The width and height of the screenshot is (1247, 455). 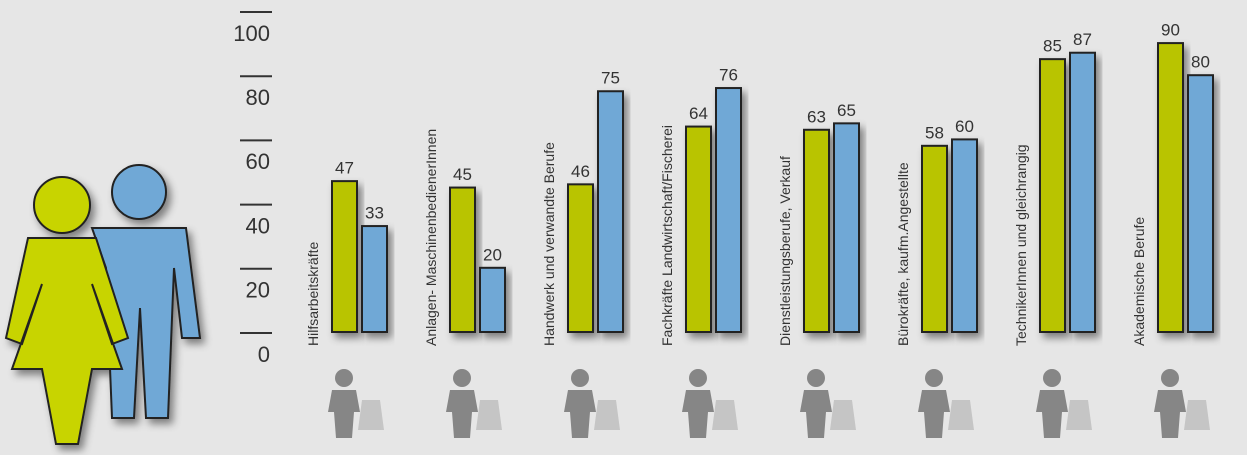 What do you see at coordinates (934, 132) in the screenshot?
I see `value-label: 58` at bounding box center [934, 132].